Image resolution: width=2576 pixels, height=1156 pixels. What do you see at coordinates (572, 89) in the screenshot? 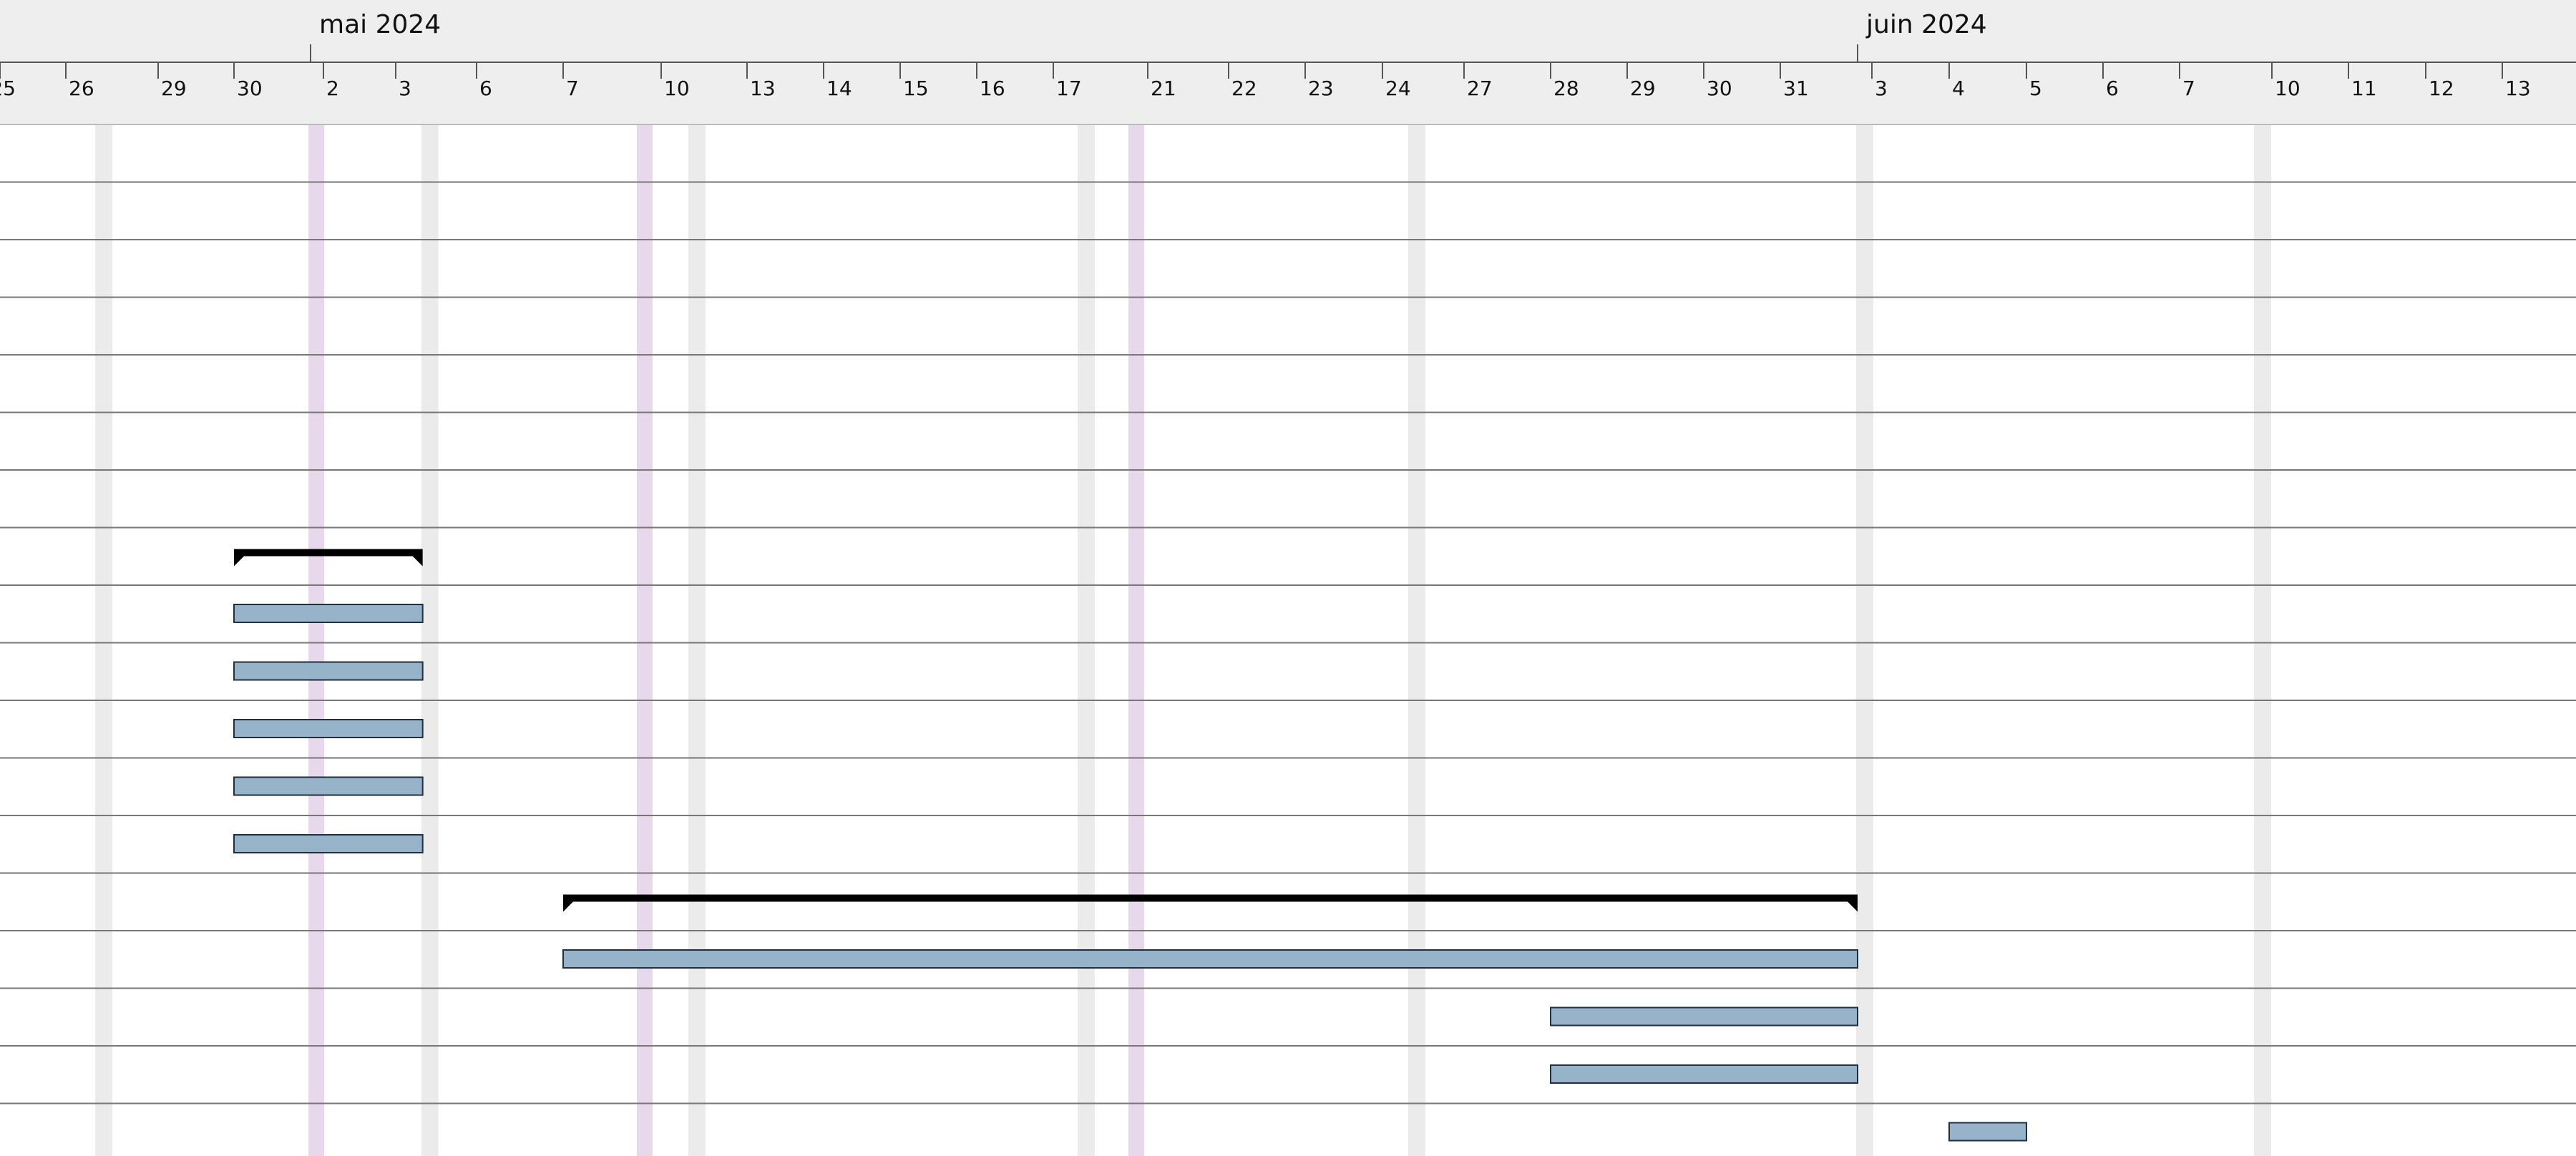
I see `day-tick-label-7: 7` at bounding box center [572, 89].